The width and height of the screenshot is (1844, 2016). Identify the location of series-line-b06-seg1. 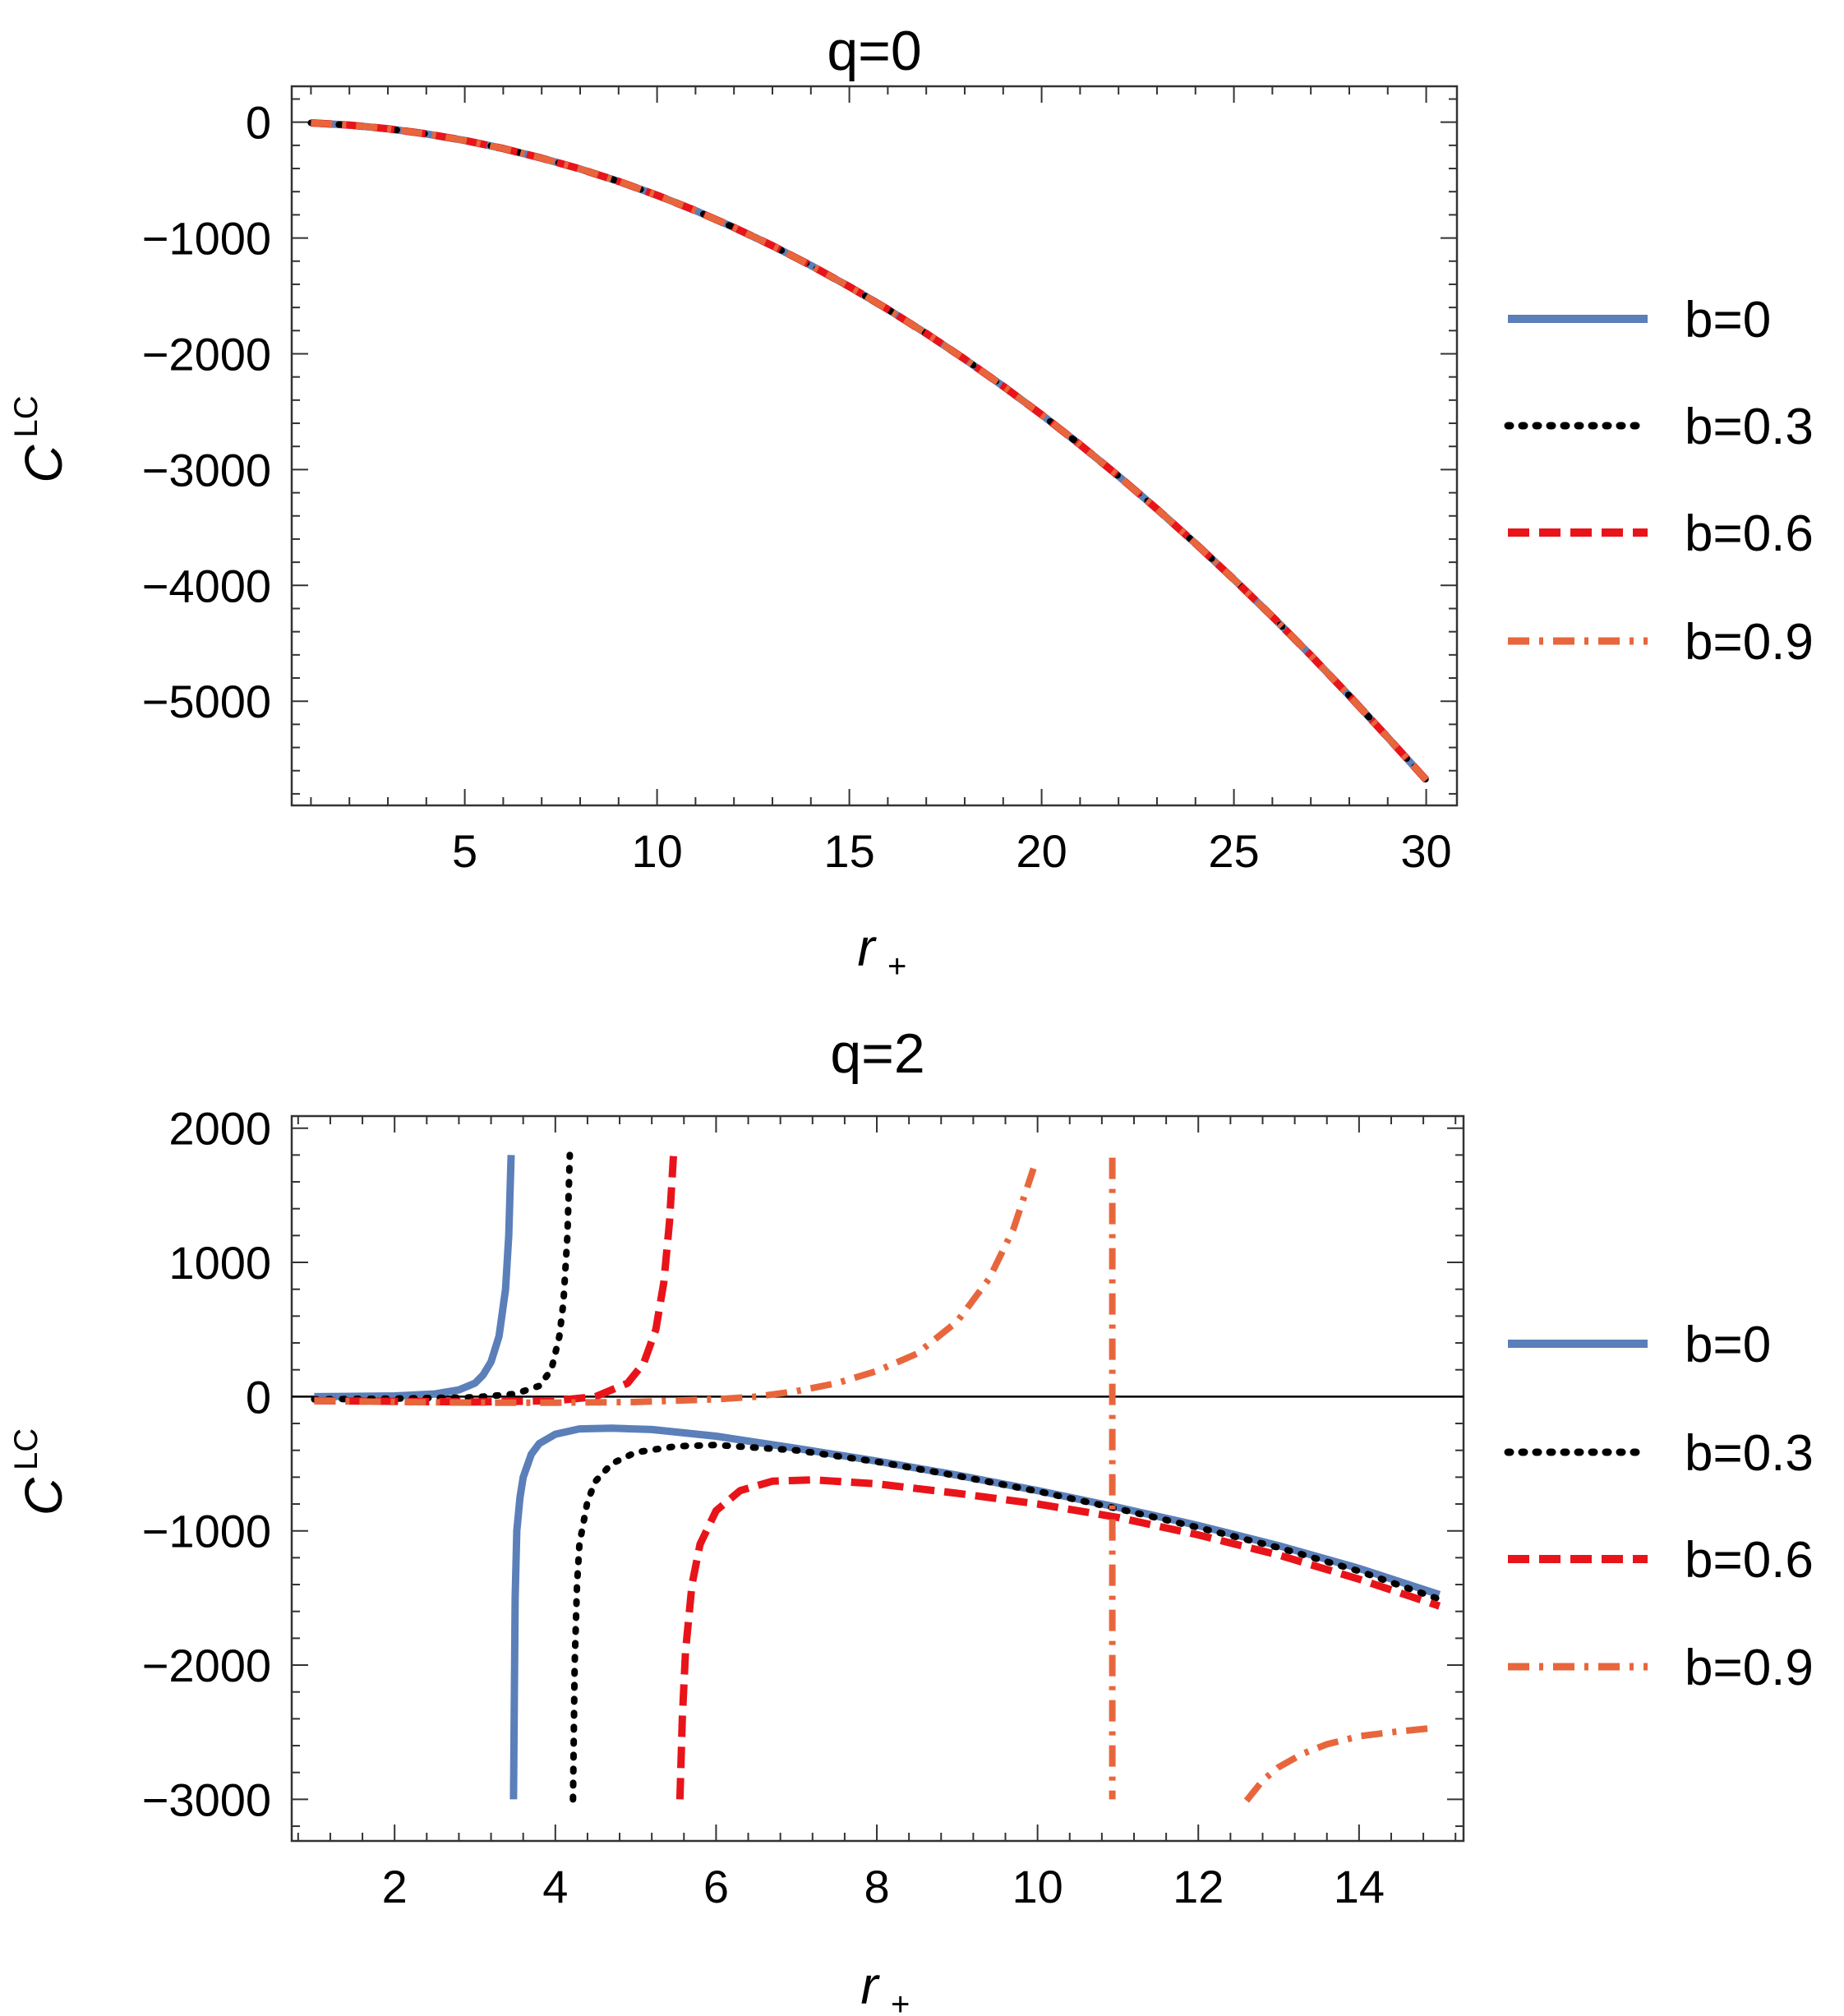
(1058, 1638).